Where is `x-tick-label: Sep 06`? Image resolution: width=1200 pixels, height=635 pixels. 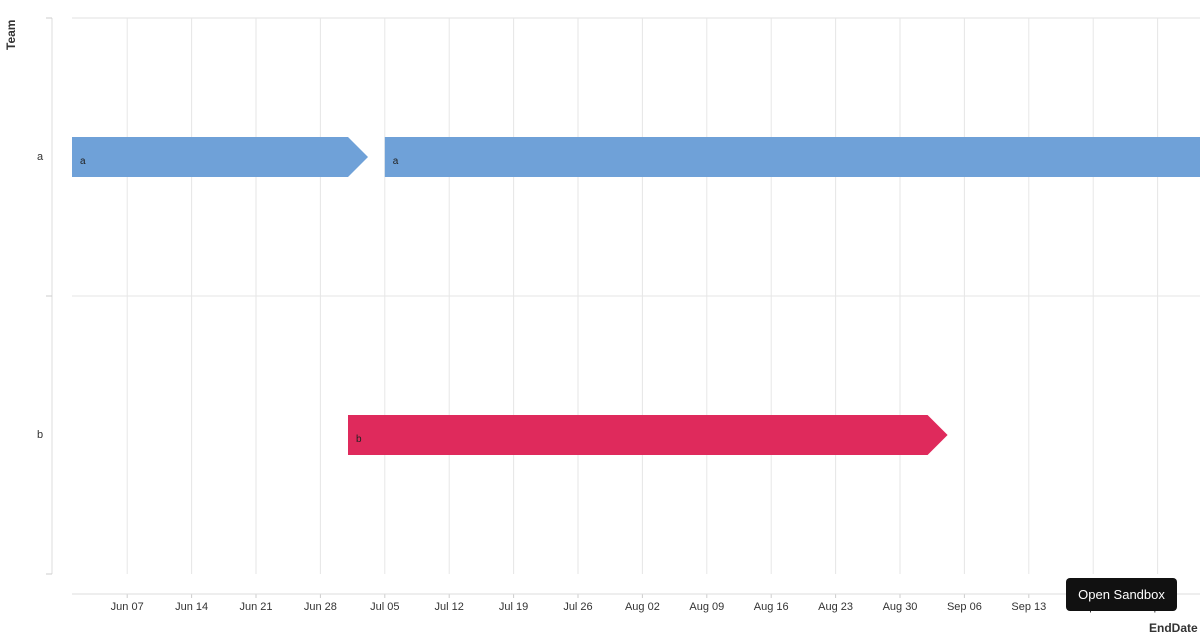
x-tick-label: Sep 06 is located at coordinates (964, 607).